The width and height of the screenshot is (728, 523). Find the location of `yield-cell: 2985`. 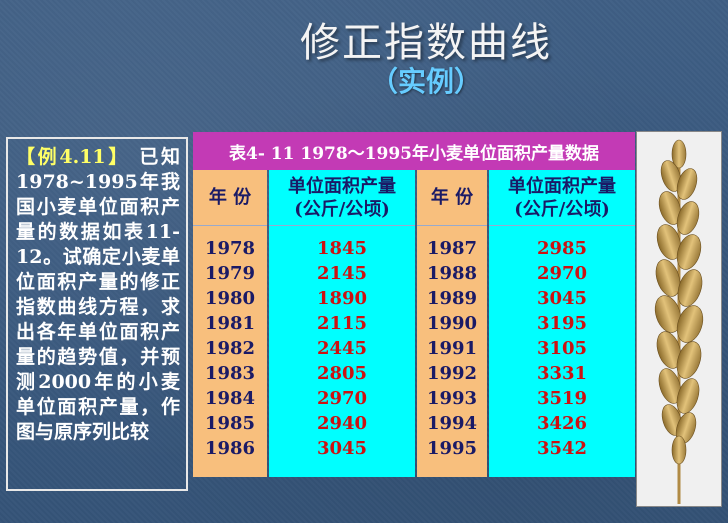

yield-cell: 2985 is located at coordinates (562, 248).